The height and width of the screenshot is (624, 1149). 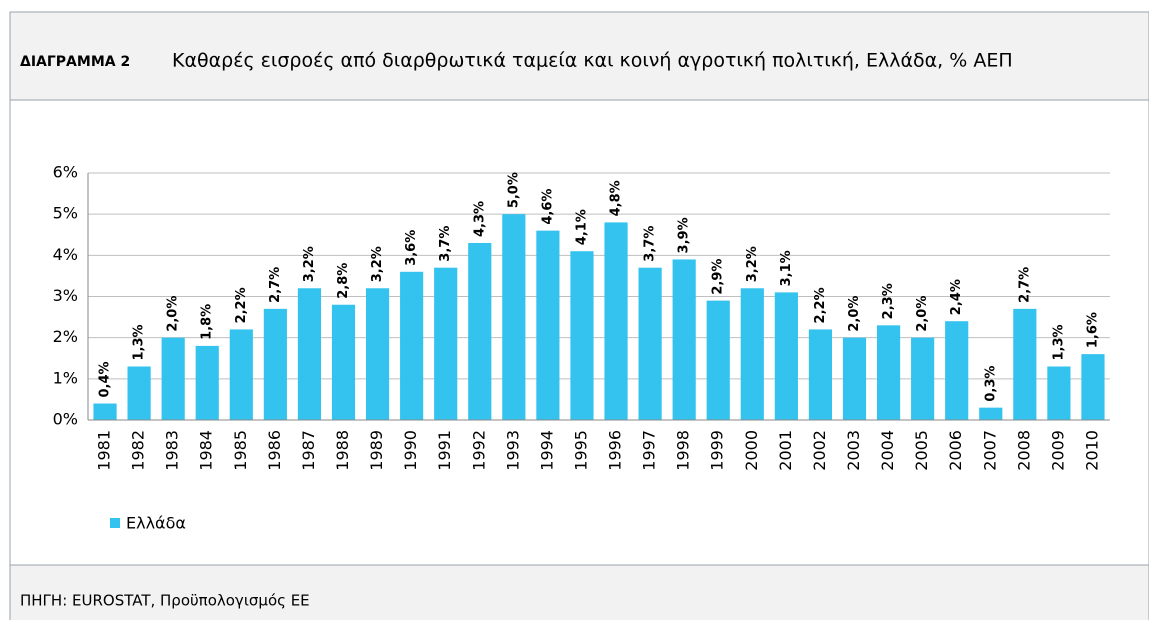 I want to click on header-bg, so click(x=579, y=56).